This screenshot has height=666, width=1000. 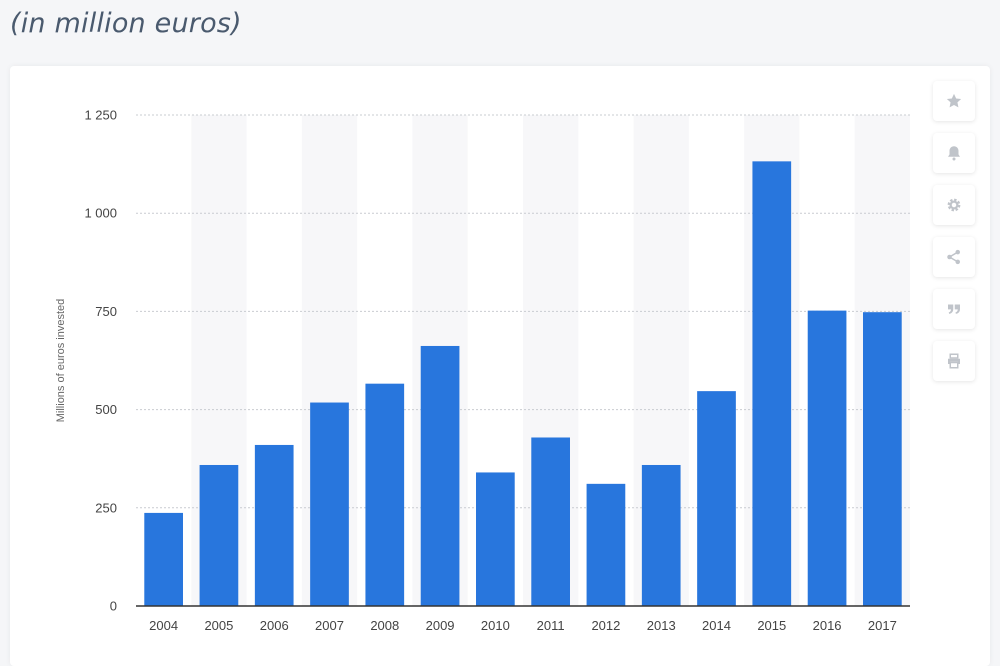 I want to click on y-axis-label: Millions of euros invested, so click(x=61, y=361).